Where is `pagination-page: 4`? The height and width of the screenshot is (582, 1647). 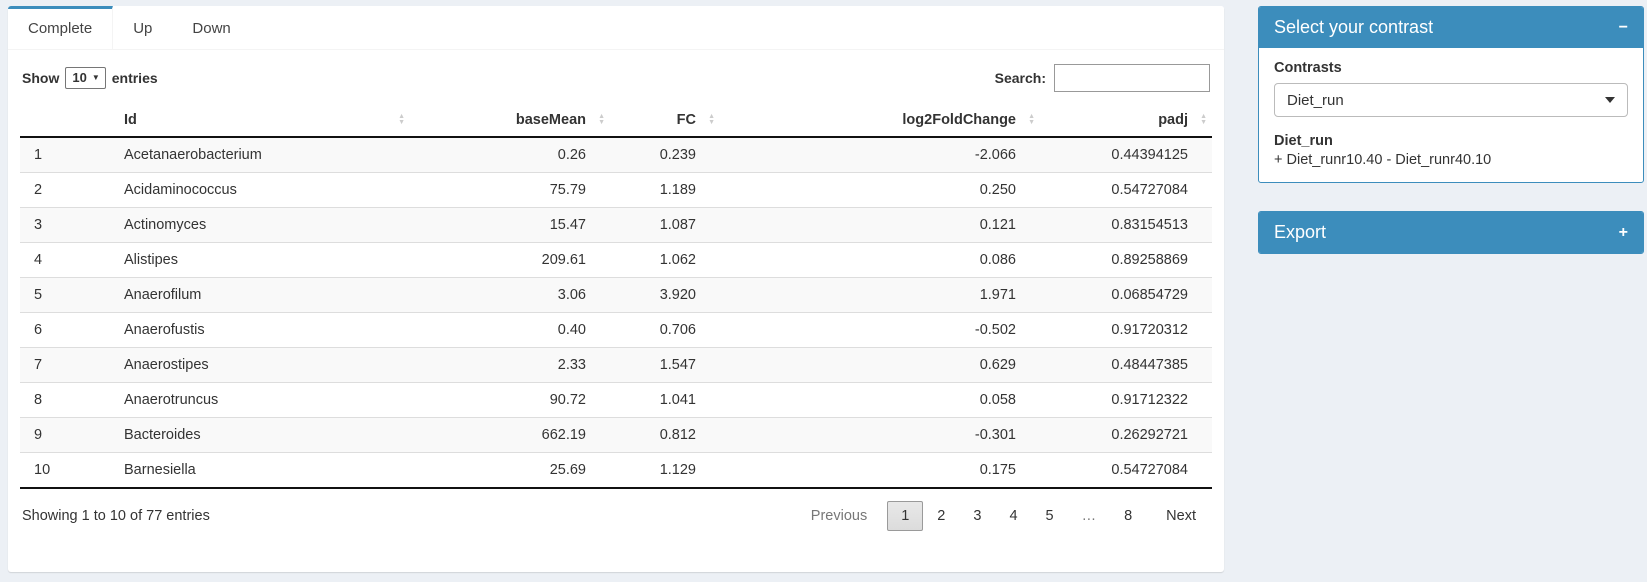 pagination-page: 4 is located at coordinates (1013, 516).